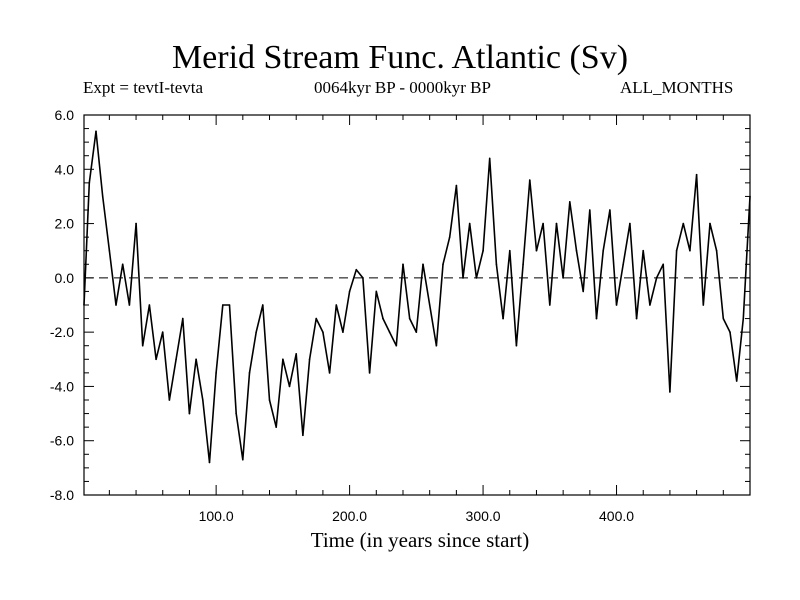 Image resolution: width=800 pixels, height=600 pixels. I want to click on y-tick-label: -4.0, so click(62, 386).